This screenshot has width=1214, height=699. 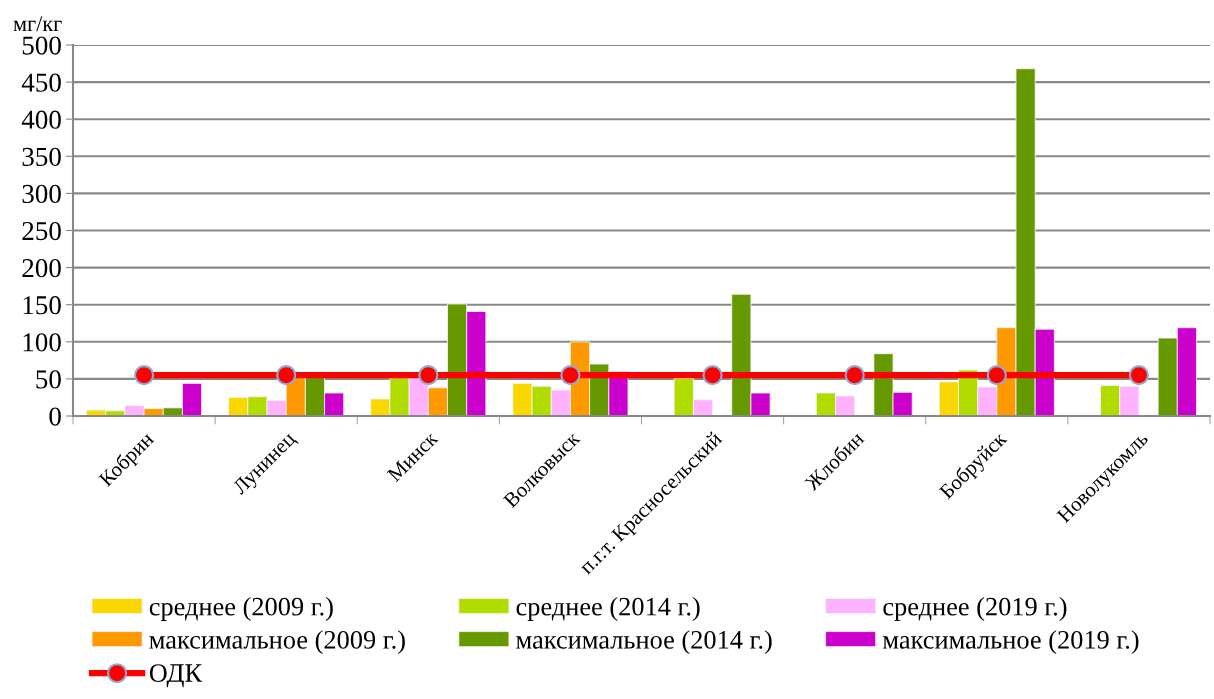 What do you see at coordinates (975, 609) in the screenshot?
I see `legend-label: среднее (2019 г.)` at bounding box center [975, 609].